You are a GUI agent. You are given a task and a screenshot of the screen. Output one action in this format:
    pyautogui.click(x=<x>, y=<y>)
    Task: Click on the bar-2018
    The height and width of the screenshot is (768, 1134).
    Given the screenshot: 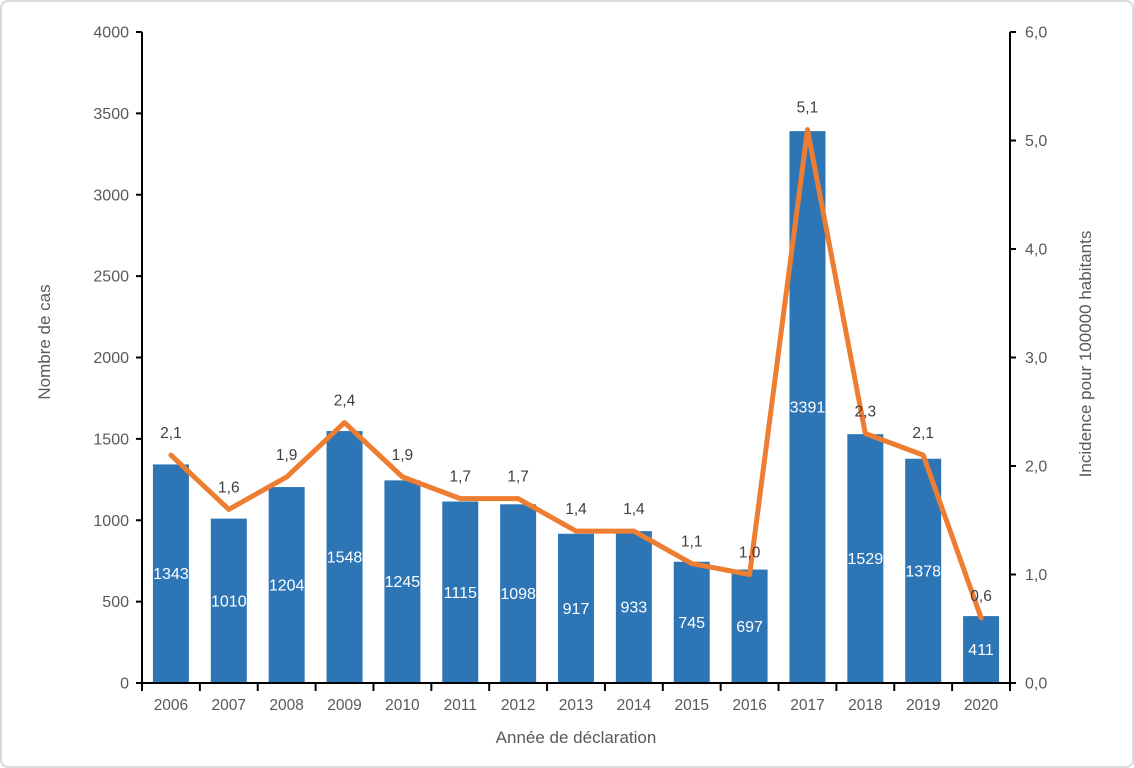 What is the action you would take?
    pyautogui.click(x=865, y=558)
    